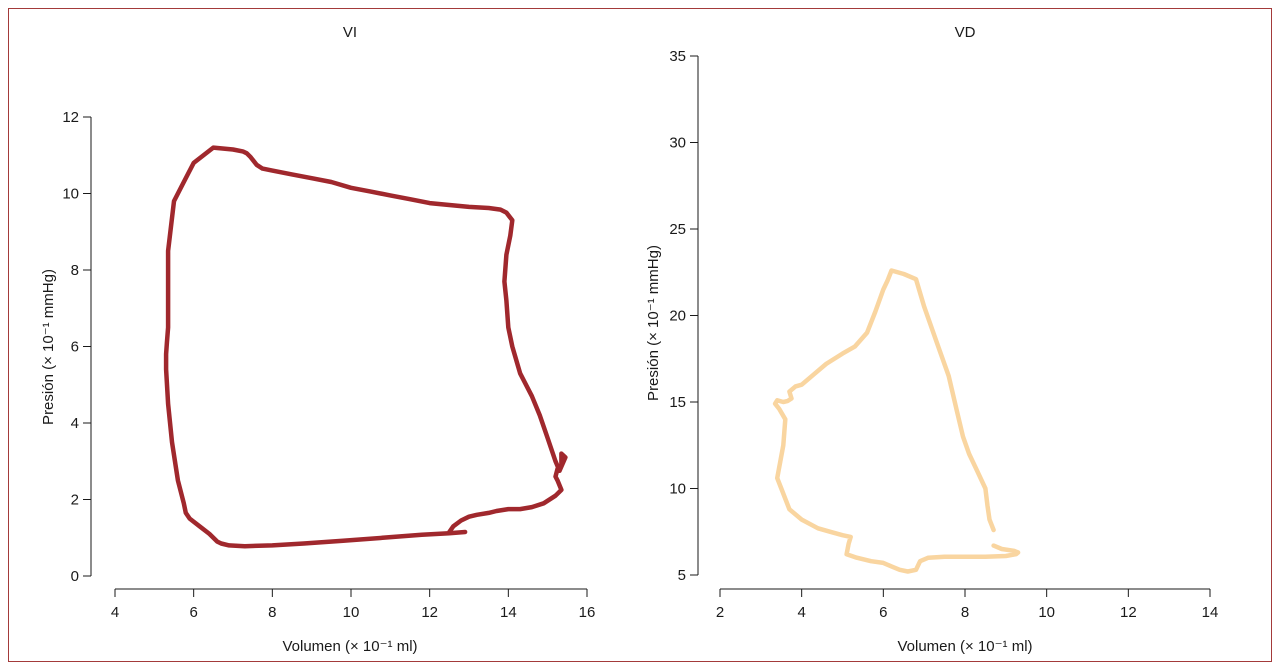  Describe the element at coordinates (677, 402) in the screenshot. I see `y-tick-label: 15` at that location.